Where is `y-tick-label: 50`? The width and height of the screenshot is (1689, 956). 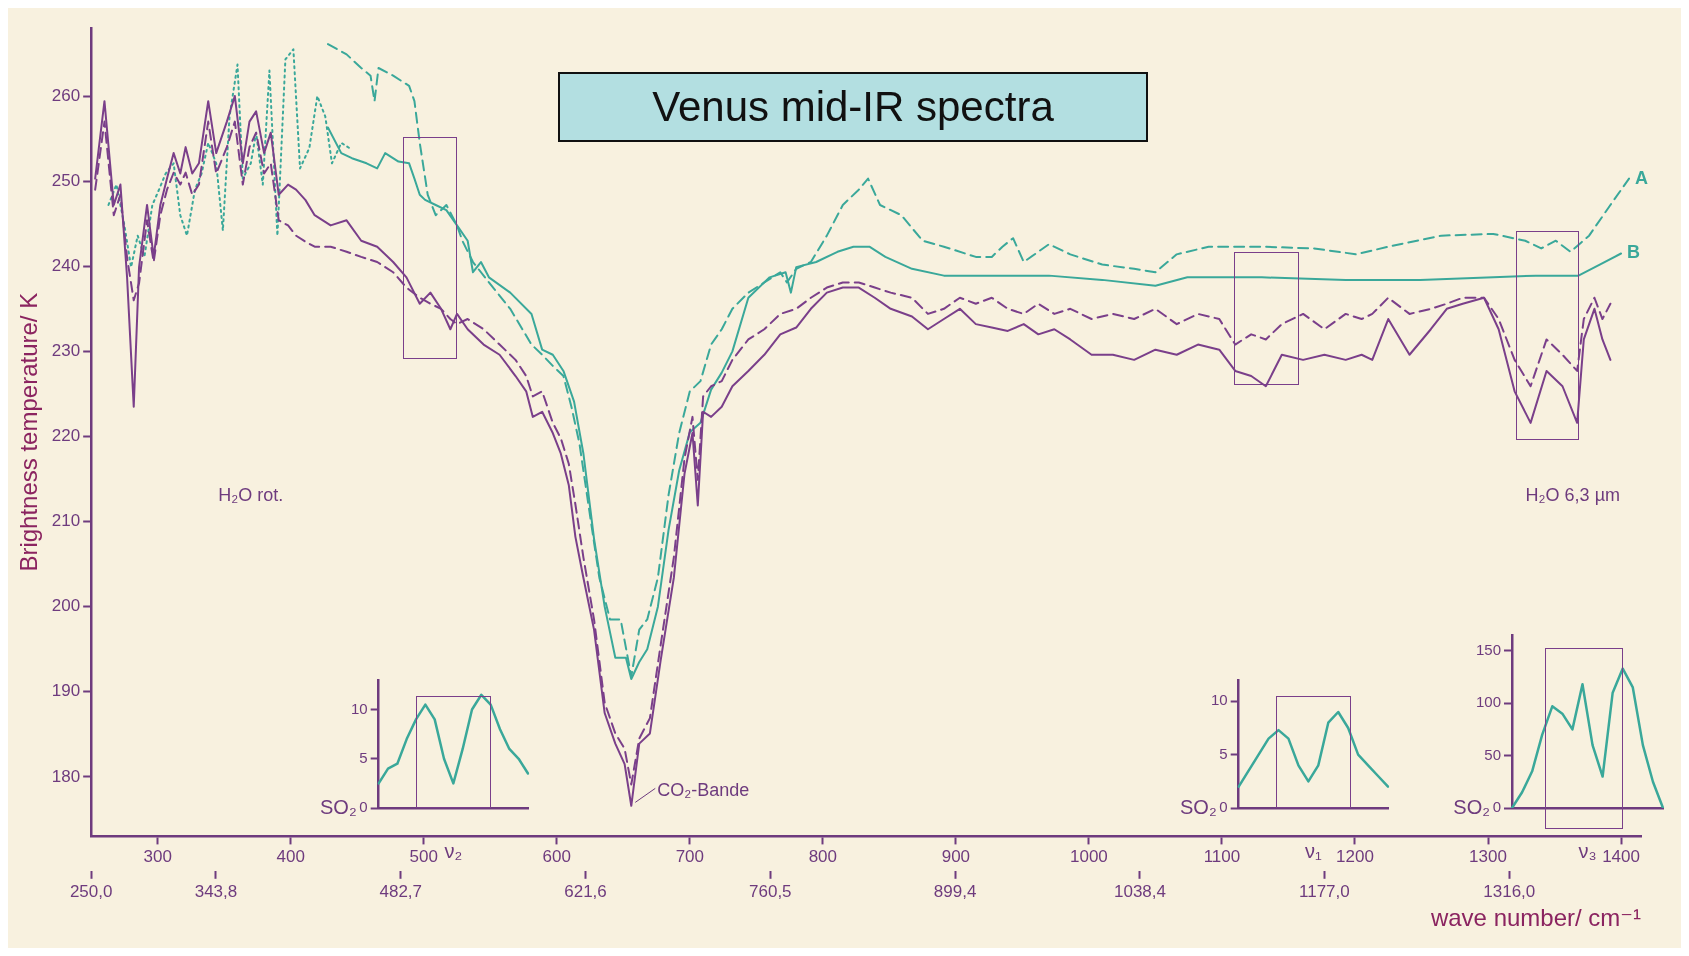 y-tick-label: 50 is located at coordinates (1493, 754).